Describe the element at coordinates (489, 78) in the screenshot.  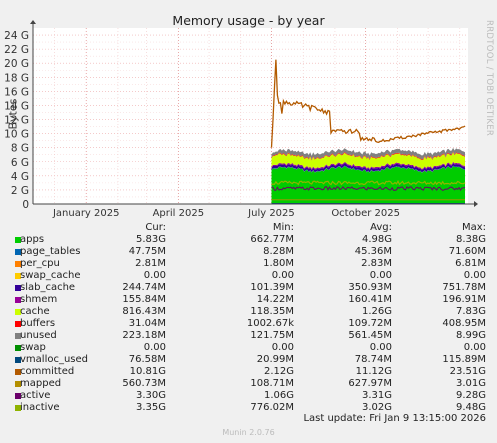
I see `rrdtool-watermark: RRDTOOL / TOBI OETIKER` at that location.